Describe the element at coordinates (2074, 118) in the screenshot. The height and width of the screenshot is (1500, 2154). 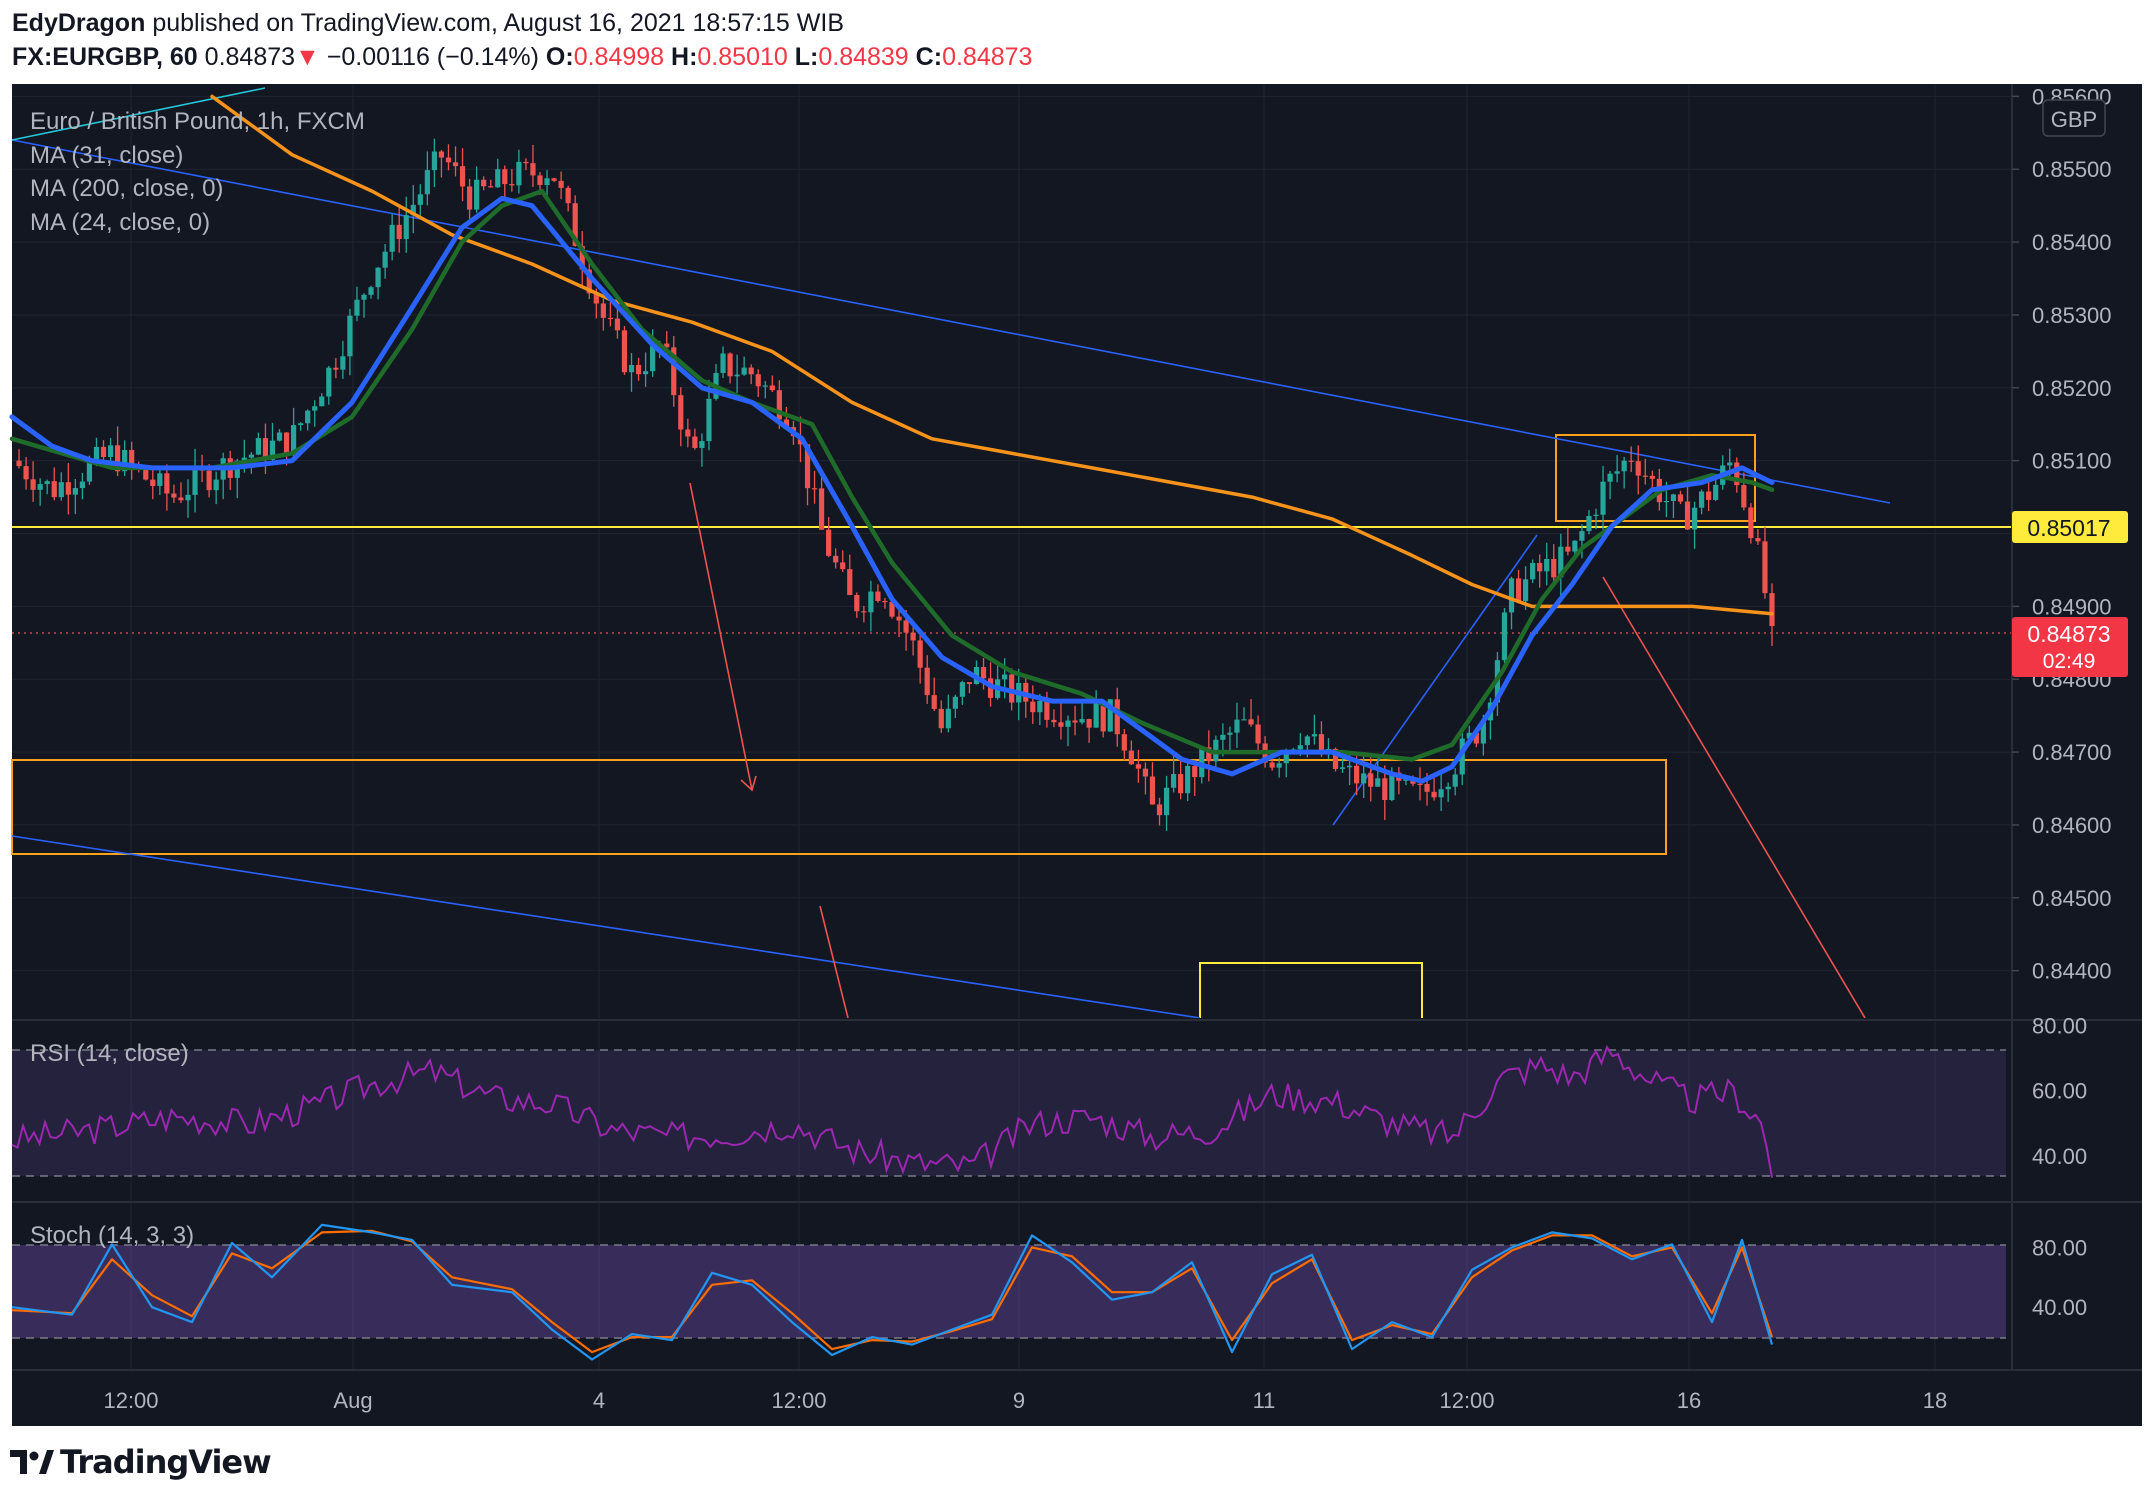
I see `currency-badge: GBP` at that location.